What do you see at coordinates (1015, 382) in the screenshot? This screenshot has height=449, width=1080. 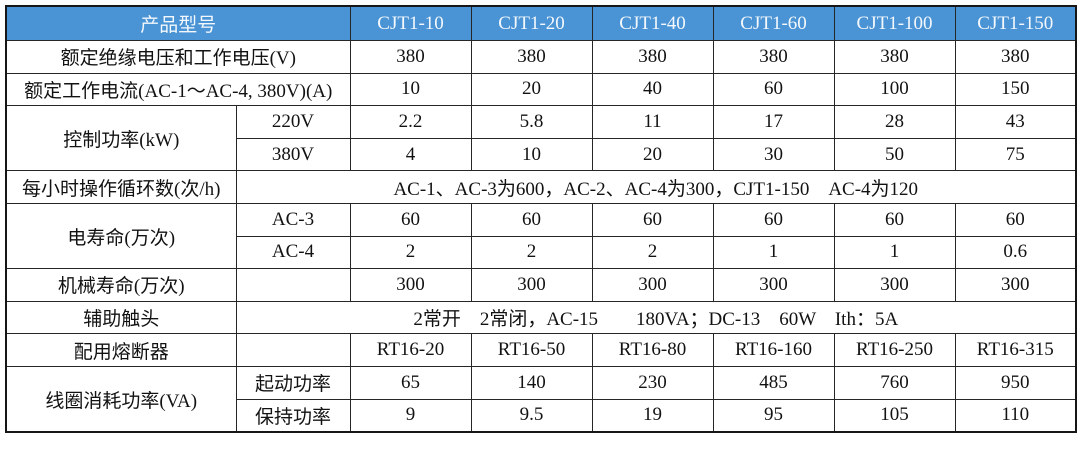 I see `value-cell: 950` at bounding box center [1015, 382].